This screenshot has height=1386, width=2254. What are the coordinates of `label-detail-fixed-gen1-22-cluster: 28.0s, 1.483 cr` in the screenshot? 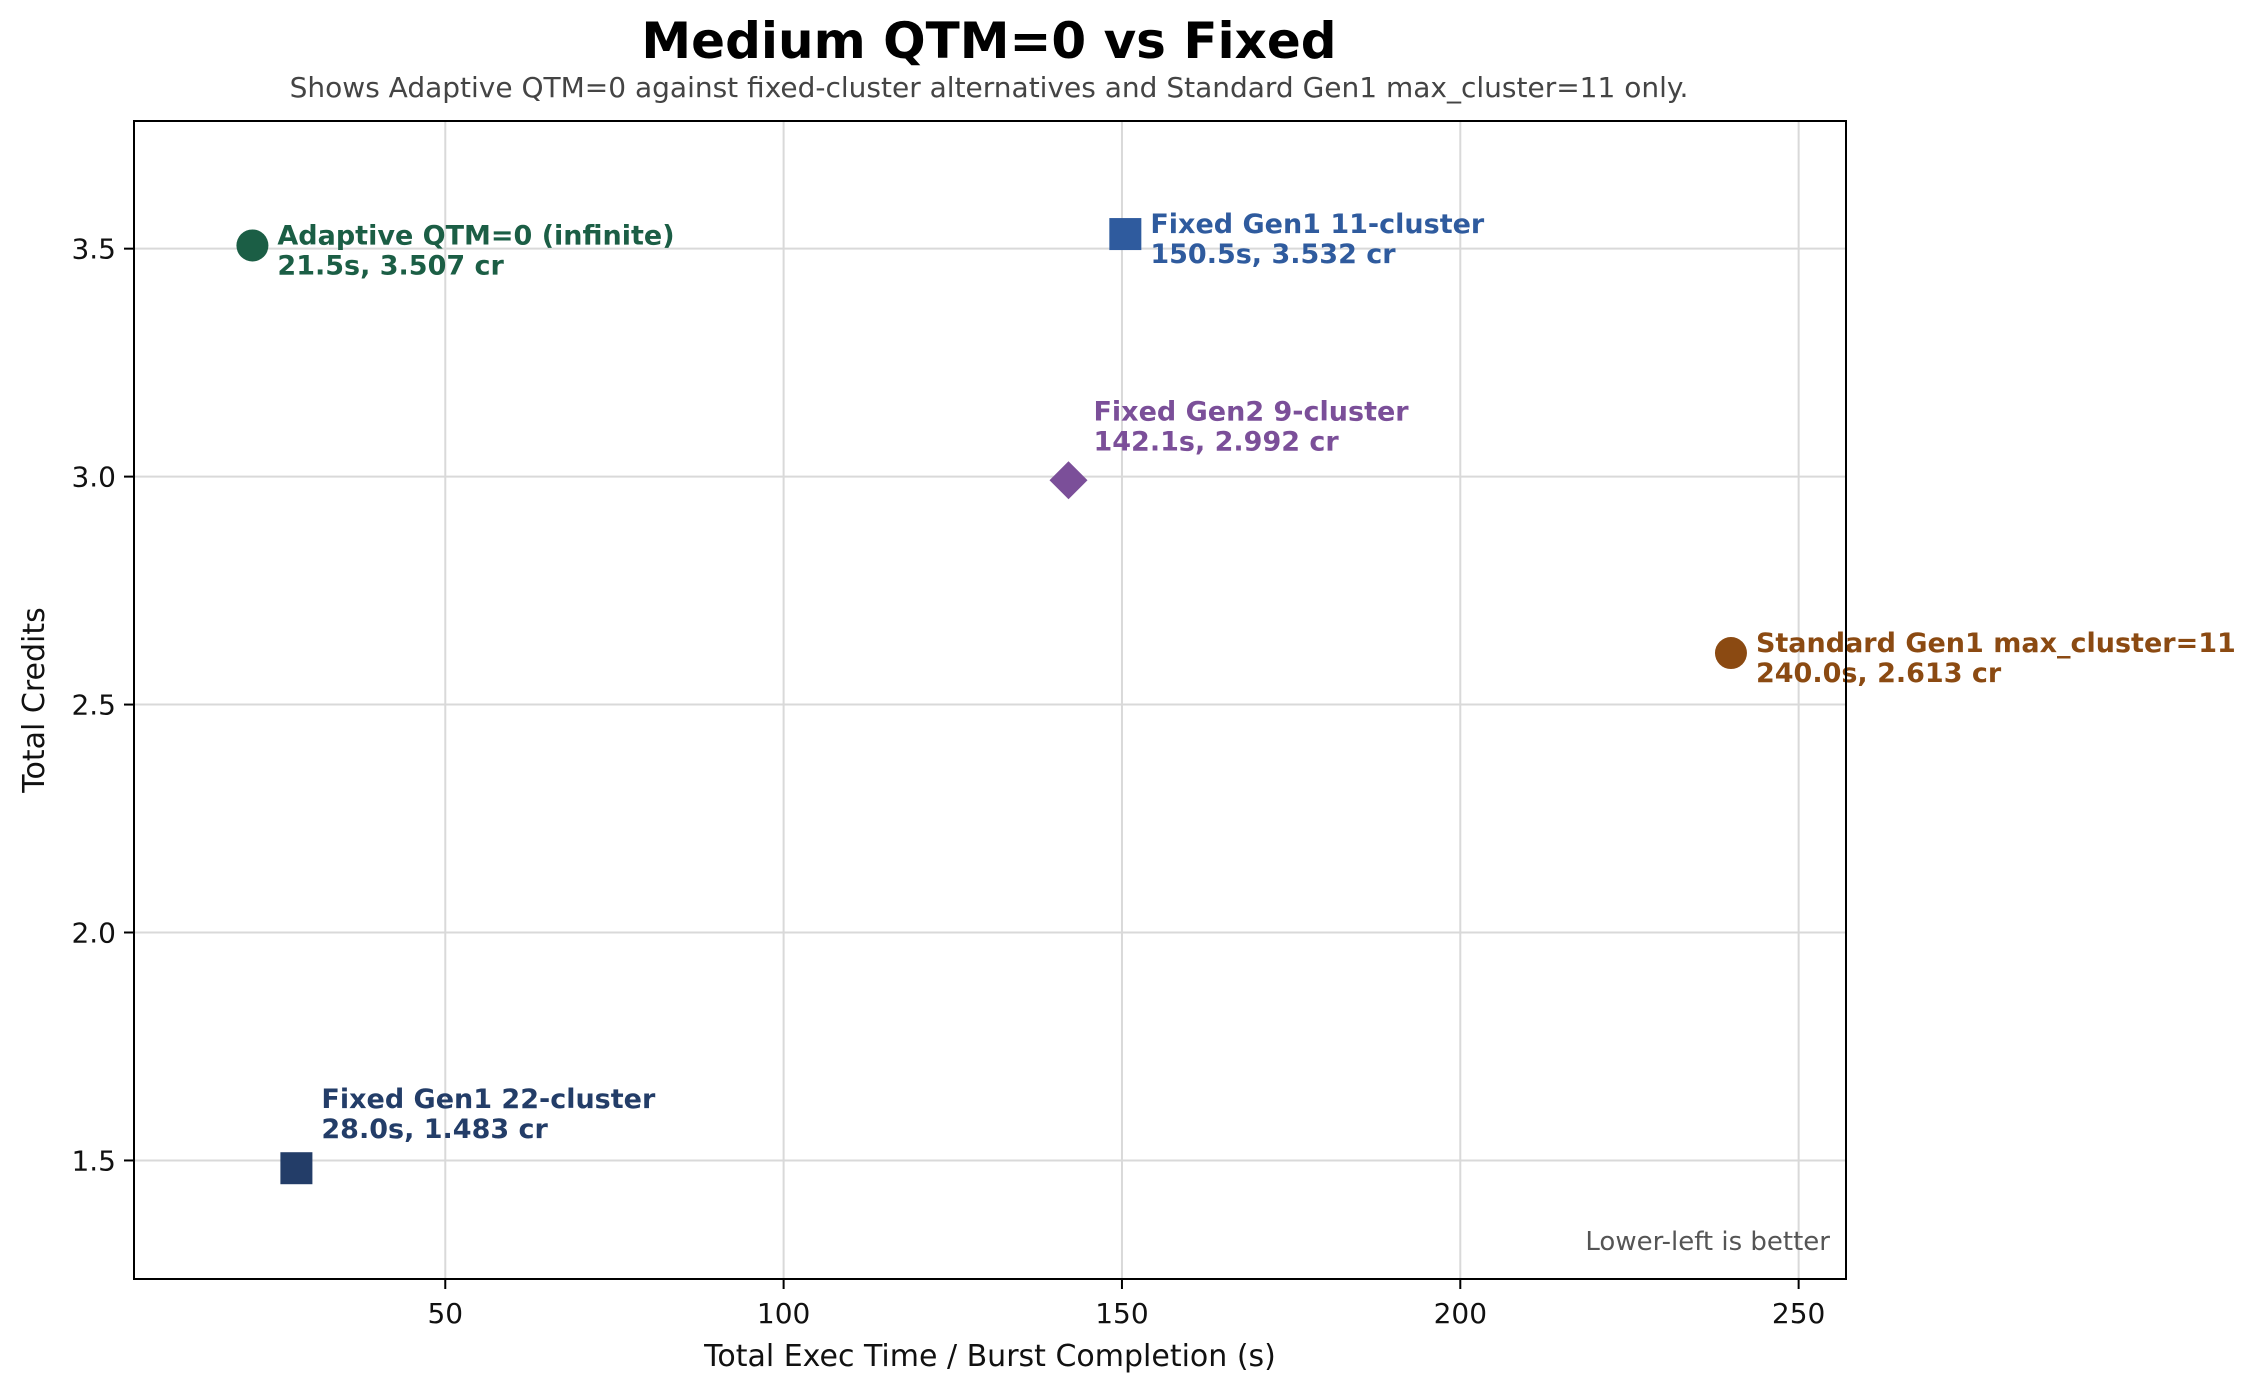 It's located at (434, 1129).